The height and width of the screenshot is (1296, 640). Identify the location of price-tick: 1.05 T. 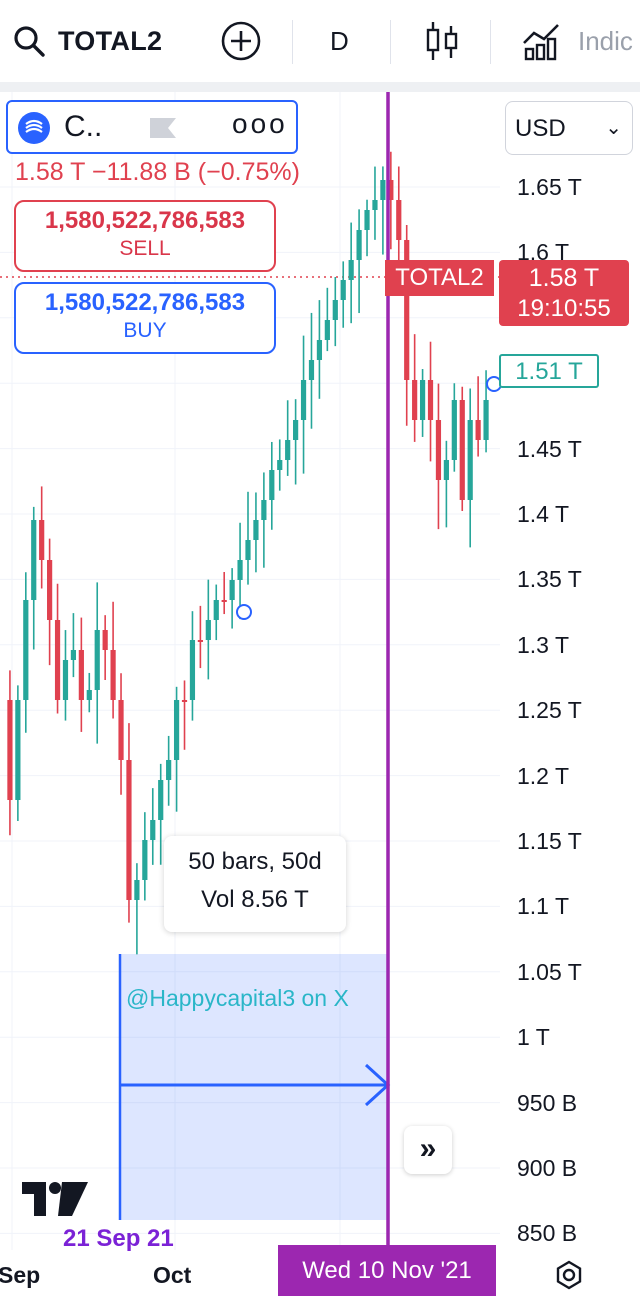
(549, 971).